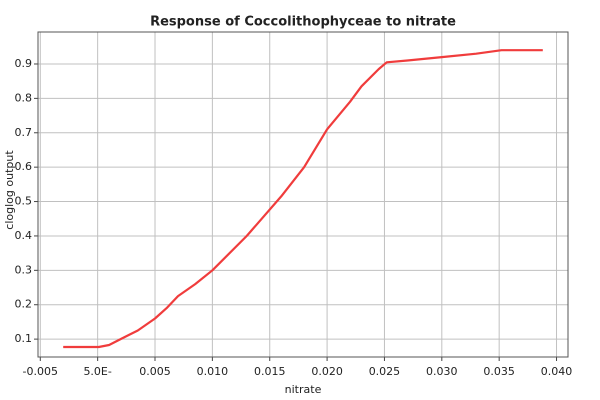 Image resolution: width=600 pixels, height=400 pixels. I want to click on x-tick-label: 0.020, so click(327, 371).